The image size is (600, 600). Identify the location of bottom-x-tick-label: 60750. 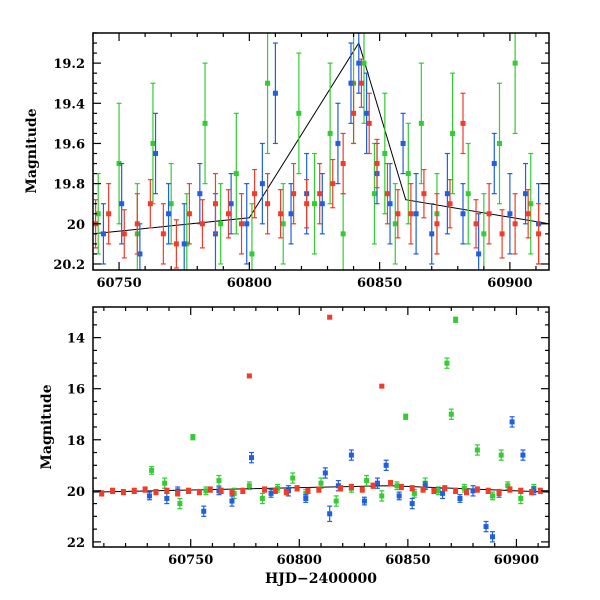
(190, 560).